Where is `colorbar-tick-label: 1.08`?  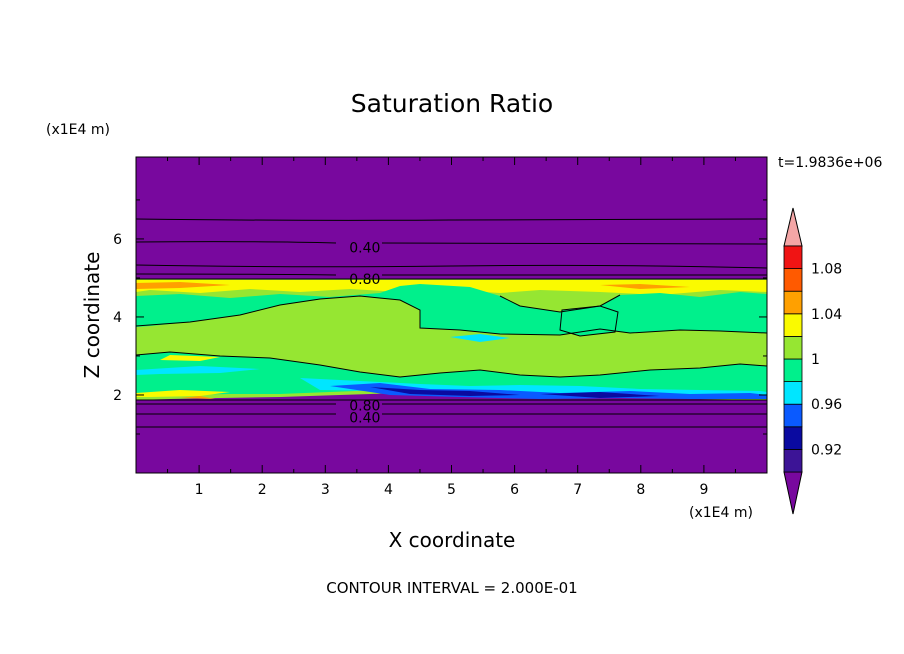
colorbar-tick-label: 1.08 is located at coordinates (826, 270).